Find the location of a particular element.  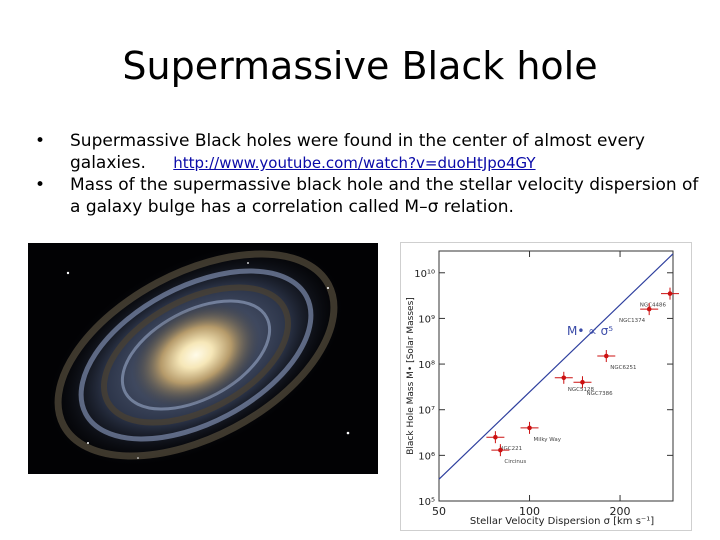

relation-label: M• ∝ σ⁵ is located at coordinates (590, 331).